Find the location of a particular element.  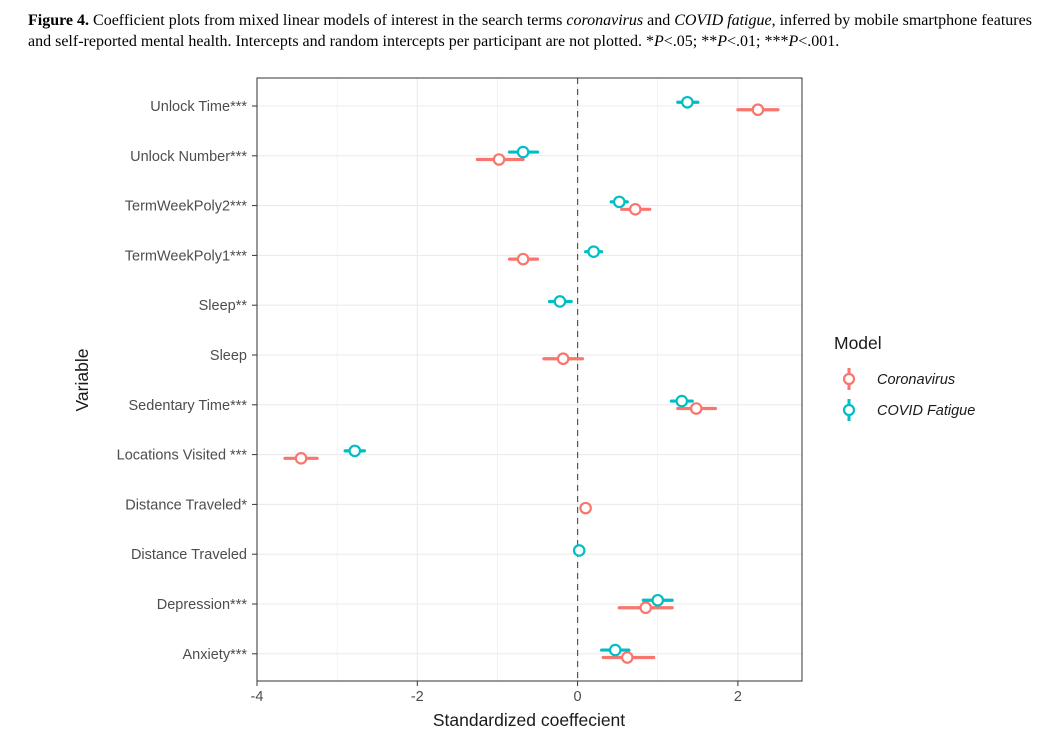

caption-fragment: <.05; ** is located at coordinates (690, 41).